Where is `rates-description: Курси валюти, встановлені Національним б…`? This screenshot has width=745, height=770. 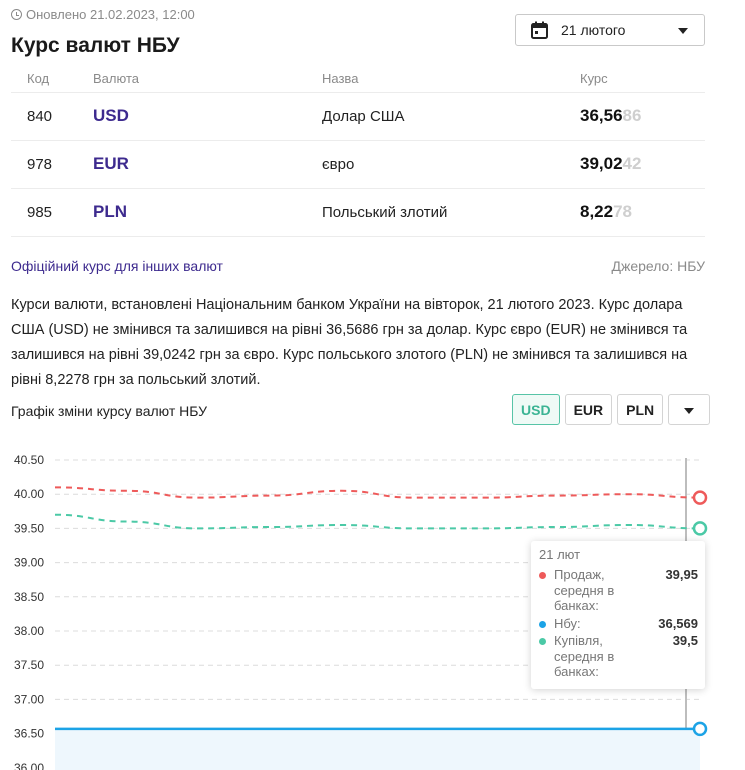 rates-description: Курси валюти, встановлені Національним б… is located at coordinates (349, 342).